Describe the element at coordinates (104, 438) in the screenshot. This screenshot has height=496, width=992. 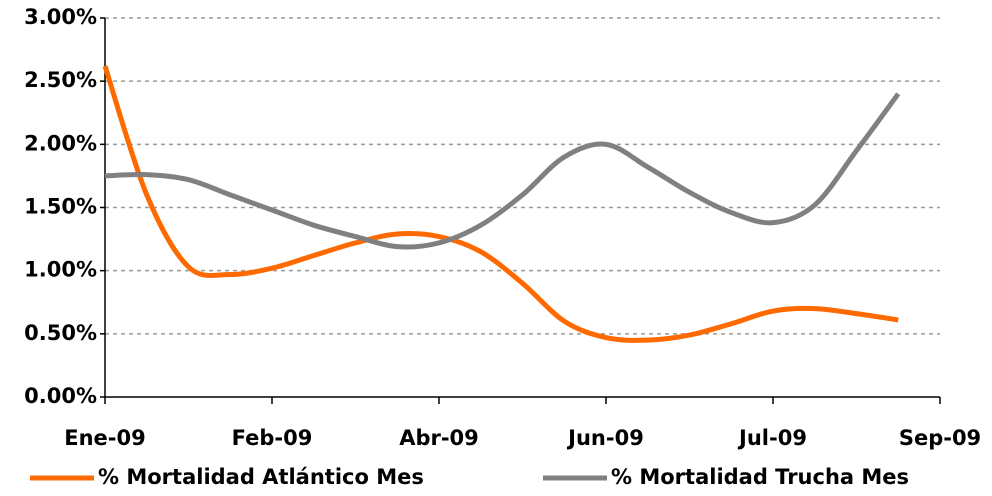
I see `x-tick-label: Ene-09` at that location.